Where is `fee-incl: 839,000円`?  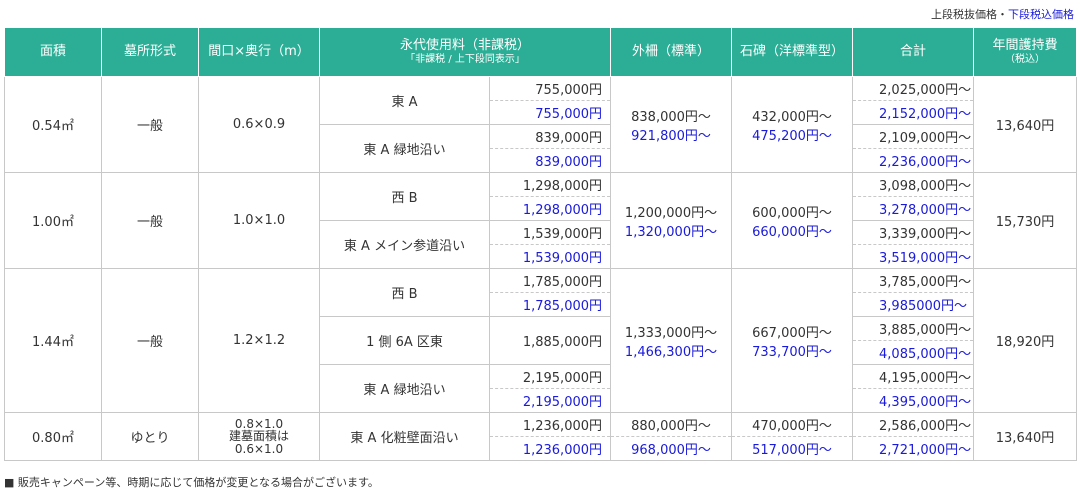 fee-incl: 839,000円 is located at coordinates (550, 160).